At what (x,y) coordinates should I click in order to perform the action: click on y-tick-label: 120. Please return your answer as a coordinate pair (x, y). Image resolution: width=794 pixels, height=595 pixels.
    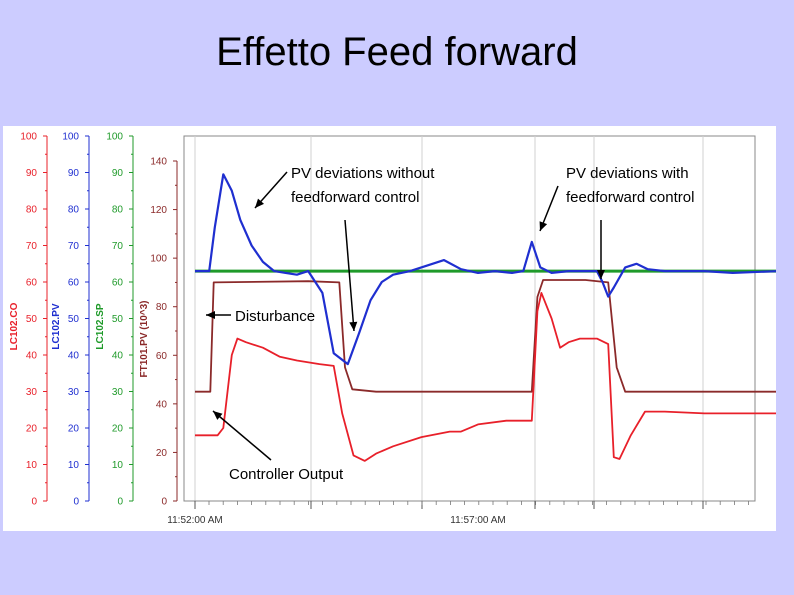
    Looking at the image, I should click on (158, 210).